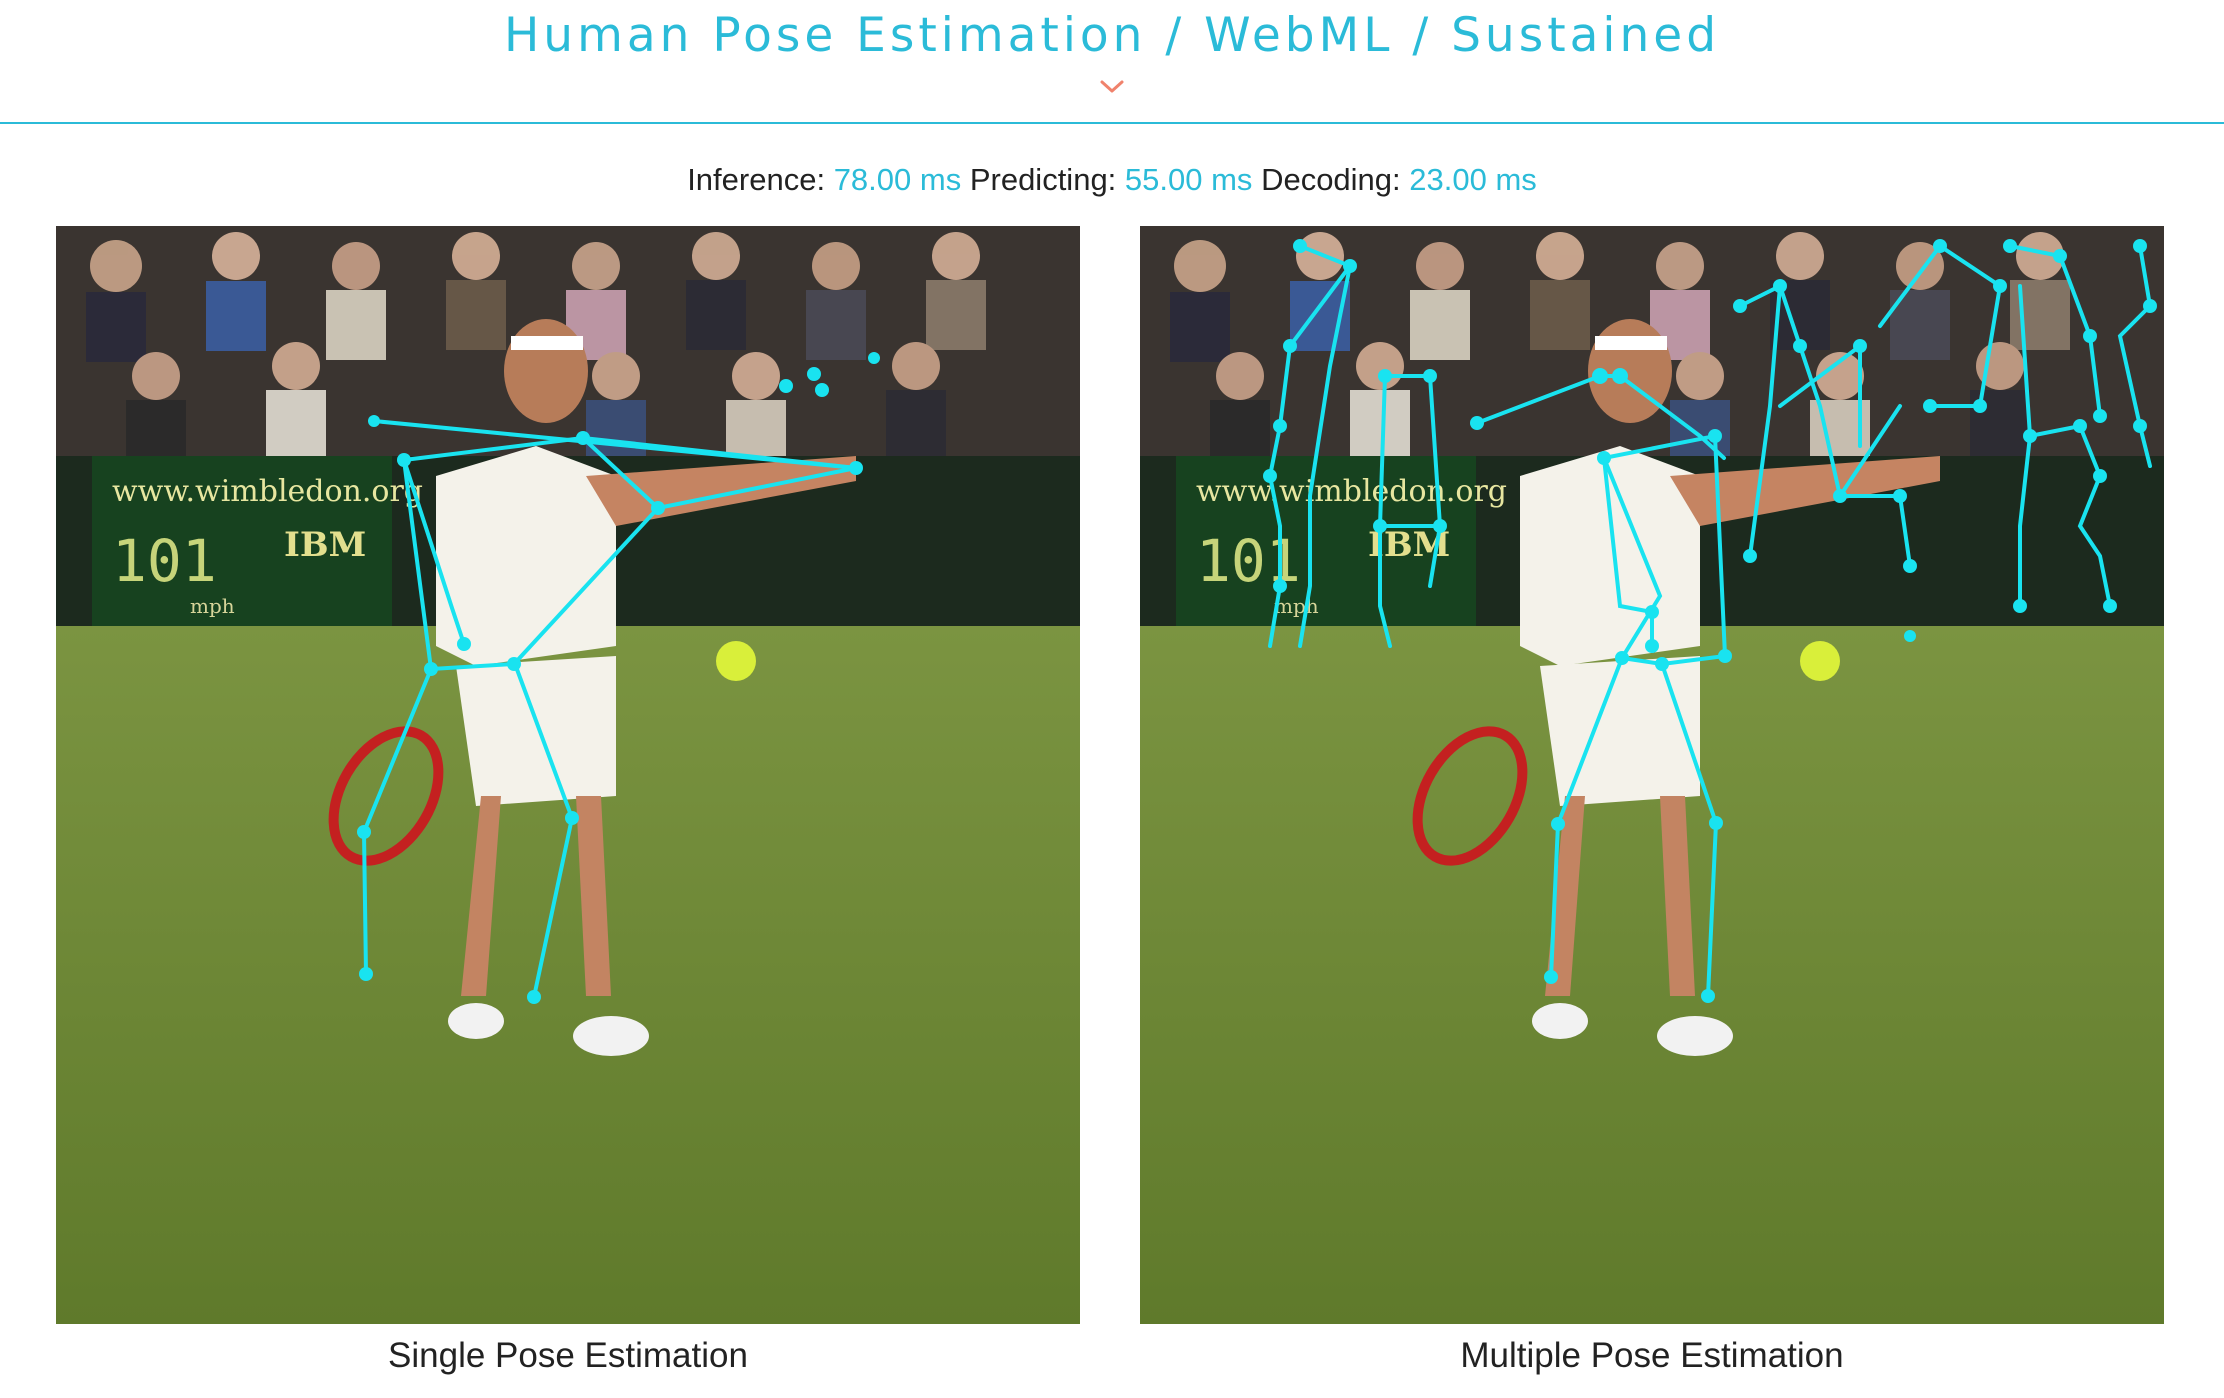  I want to click on decoding-label: Decoding:, so click(1331, 179).